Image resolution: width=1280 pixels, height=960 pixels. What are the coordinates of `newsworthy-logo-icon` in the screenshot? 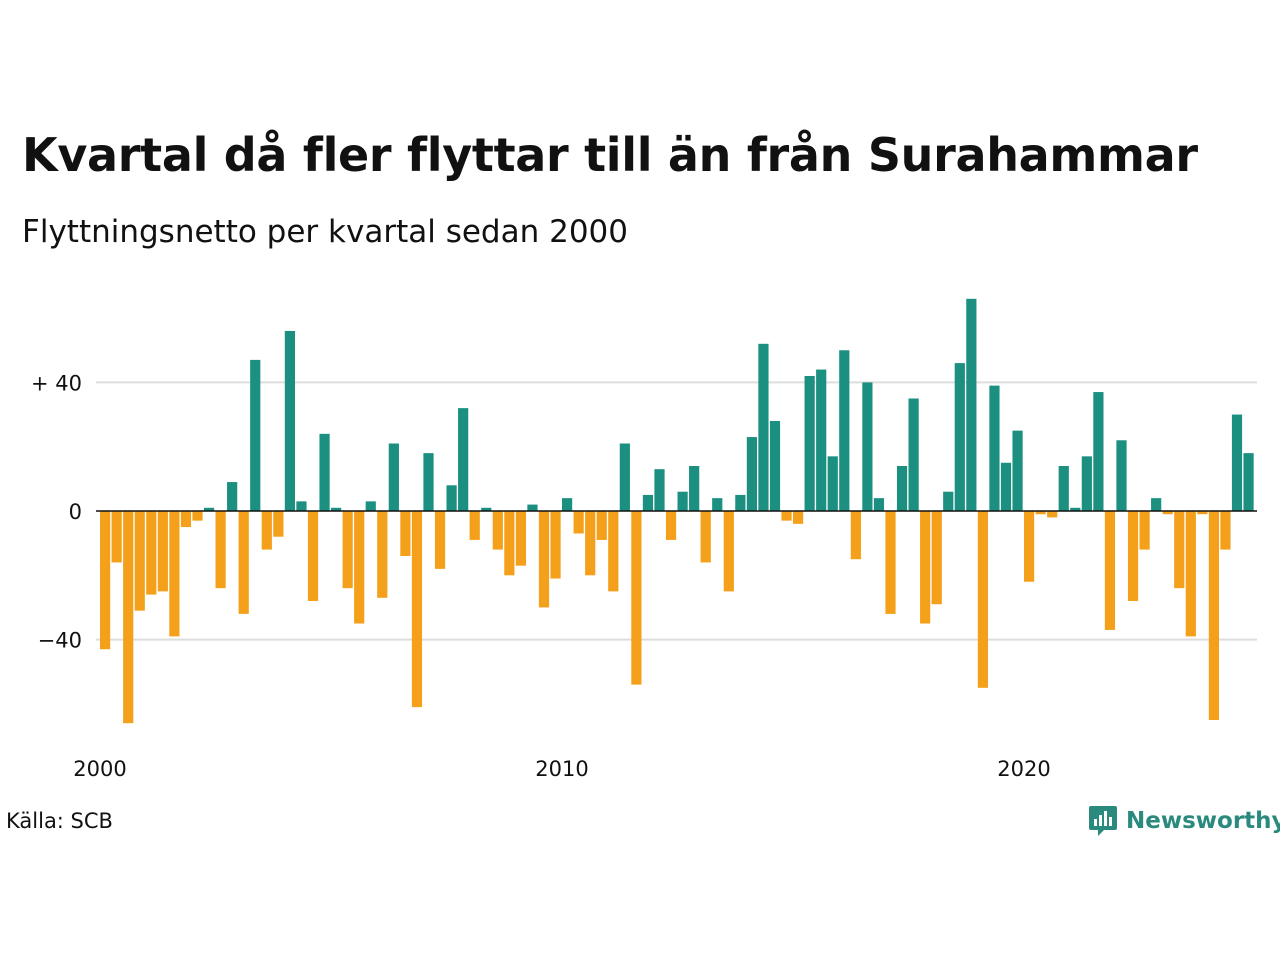 It's located at (1103, 821).